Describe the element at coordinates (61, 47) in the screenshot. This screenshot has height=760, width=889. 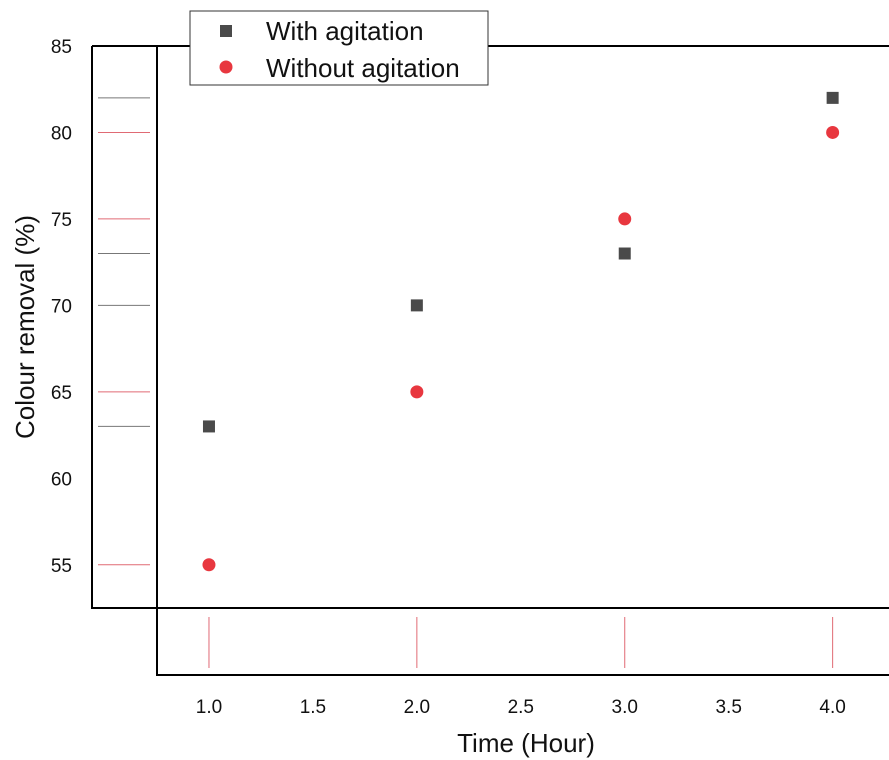
I see `y-tick-label: 85` at that location.